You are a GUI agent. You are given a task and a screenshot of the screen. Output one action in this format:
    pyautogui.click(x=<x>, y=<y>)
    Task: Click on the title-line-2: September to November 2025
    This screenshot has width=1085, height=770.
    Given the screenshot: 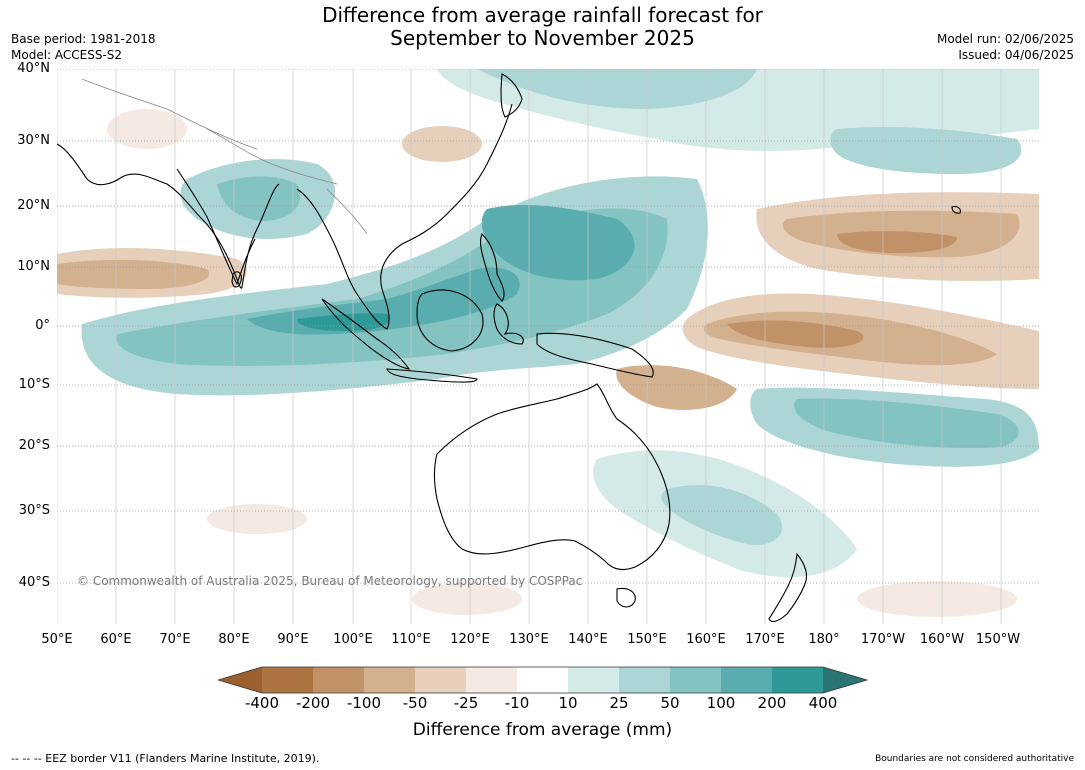 What is the action you would take?
    pyautogui.click(x=542, y=38)
    